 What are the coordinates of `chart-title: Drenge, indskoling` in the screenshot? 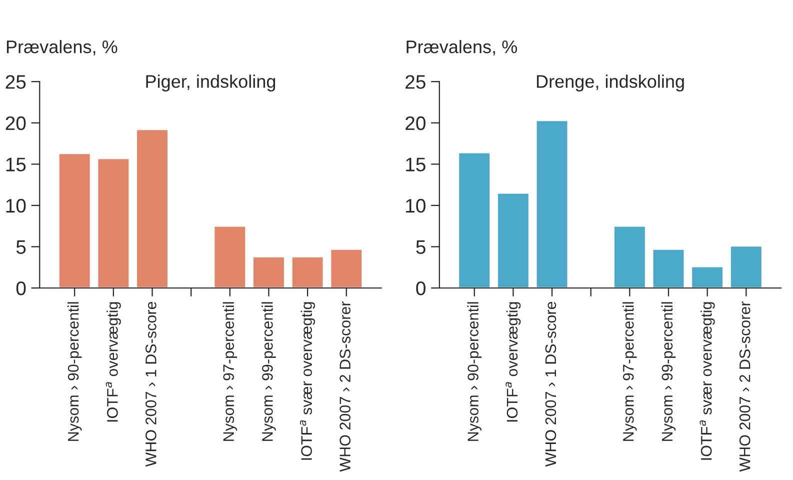 It's located at (610, 83).